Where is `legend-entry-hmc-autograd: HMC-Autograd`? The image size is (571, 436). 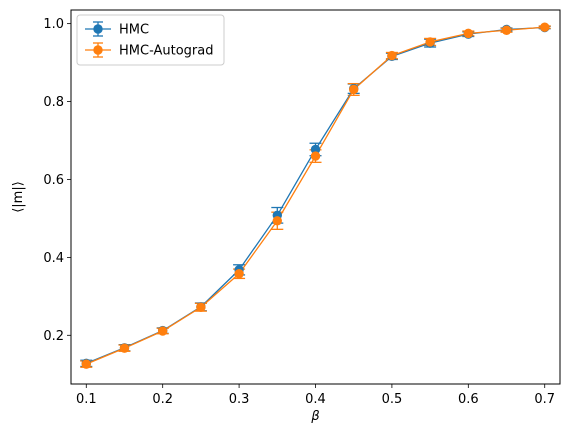
legend-entry-hmc-autograd: HMC-Autograd is located at coordinates (149, 50).